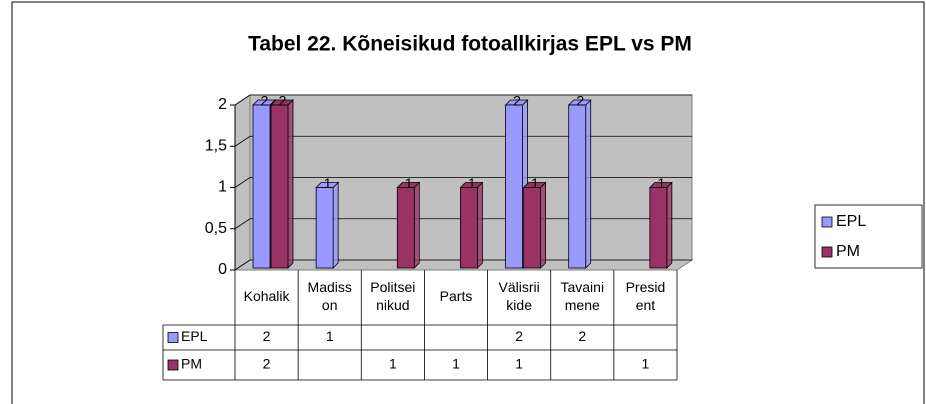 The height and width of the screenshot is (404, 926). What do you see at coordinates (330, 305) in the screenshot?
I see `category-label: on` at bounding box center [330, 305].